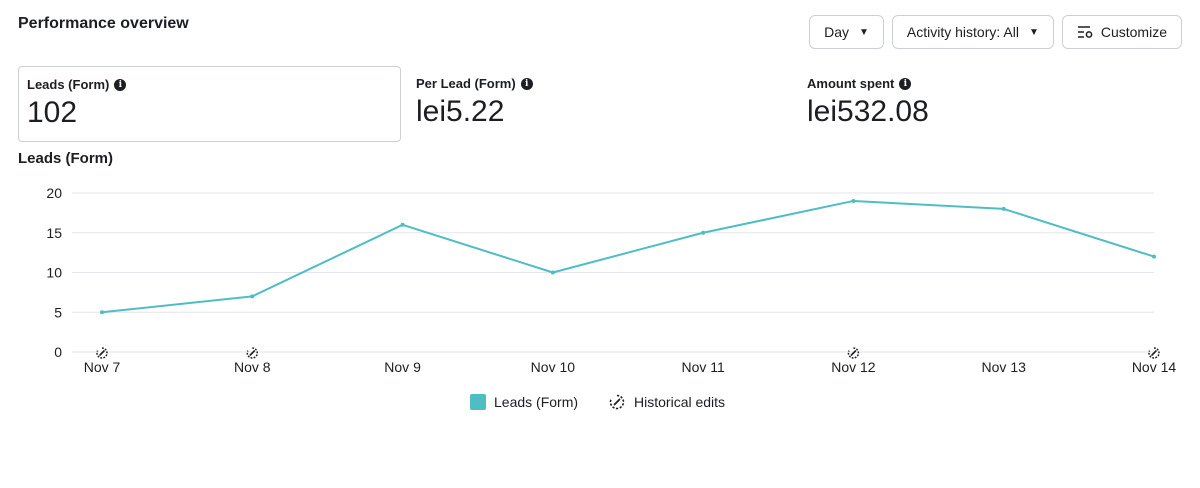 This screenshot has width=1200, height=488. I want to click on legend-swatch, so click(478, 402).